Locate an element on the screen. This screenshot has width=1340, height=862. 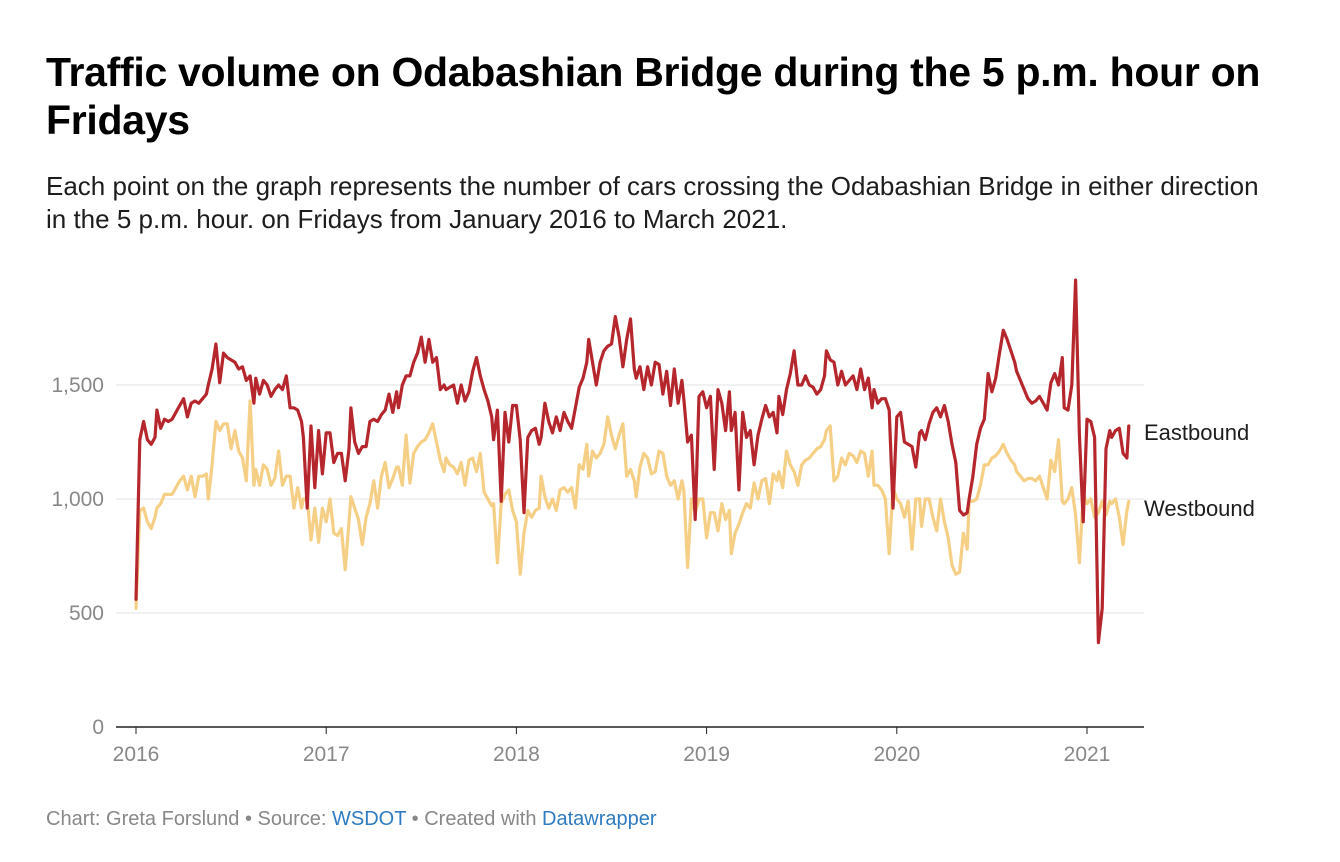
x-tick-label: 2020 is located at coordinates (896, 754).